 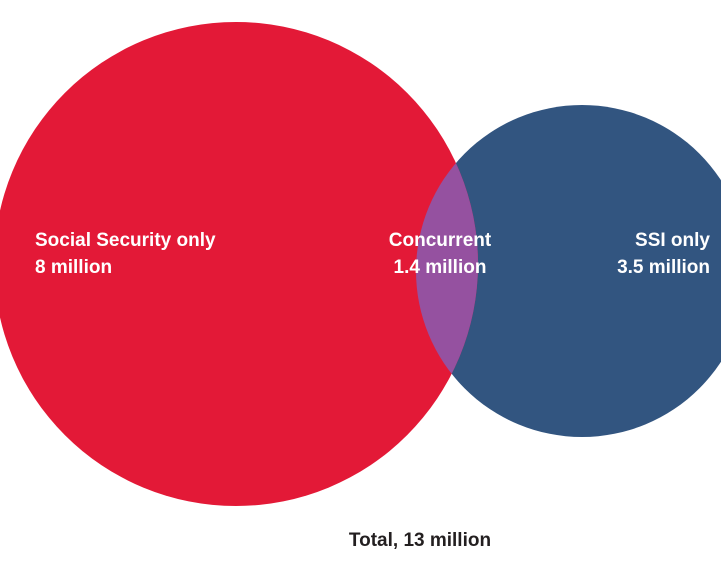 What do you see at coordinates (440, 267) in the screenshot?
I see `concurrent-value: 1.4 million` at bounding box center [440, 267].